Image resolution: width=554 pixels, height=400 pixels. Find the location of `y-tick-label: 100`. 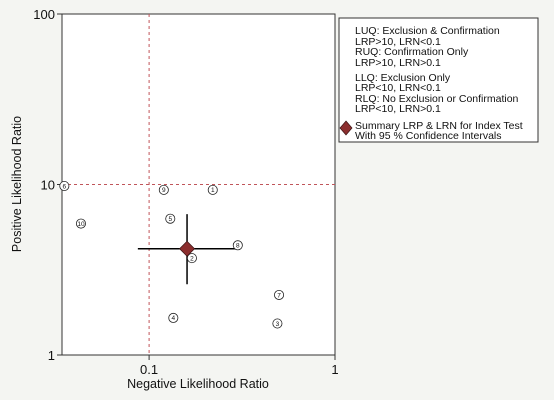

y-tick-label: 100 is located at coordinates (44, 14).